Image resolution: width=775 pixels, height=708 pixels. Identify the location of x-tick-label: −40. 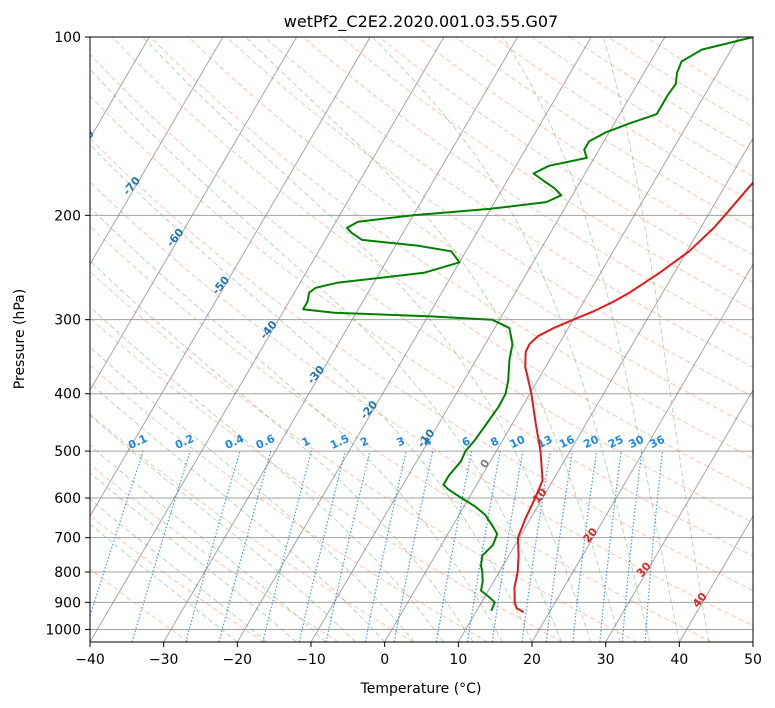
(90, 660).